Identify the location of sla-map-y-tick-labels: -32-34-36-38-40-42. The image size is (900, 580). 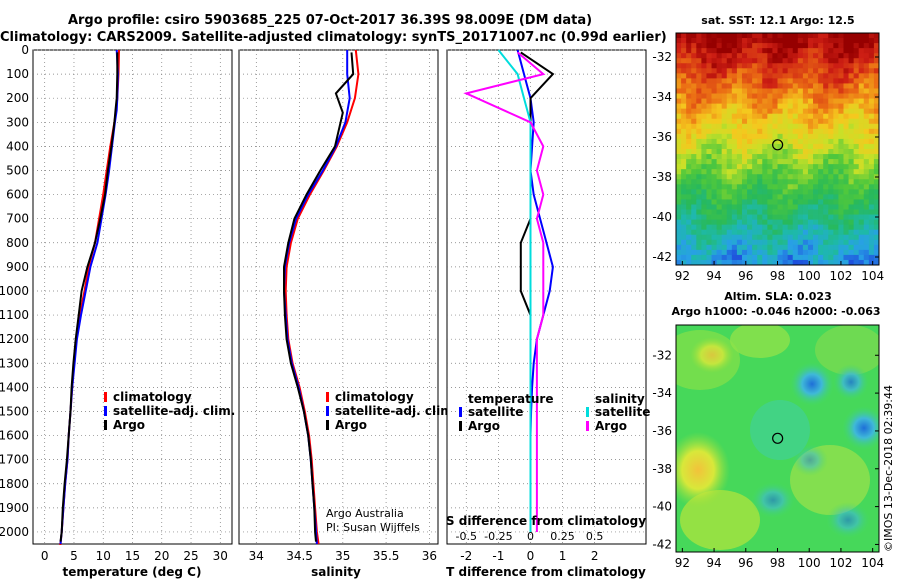
(765, 449).